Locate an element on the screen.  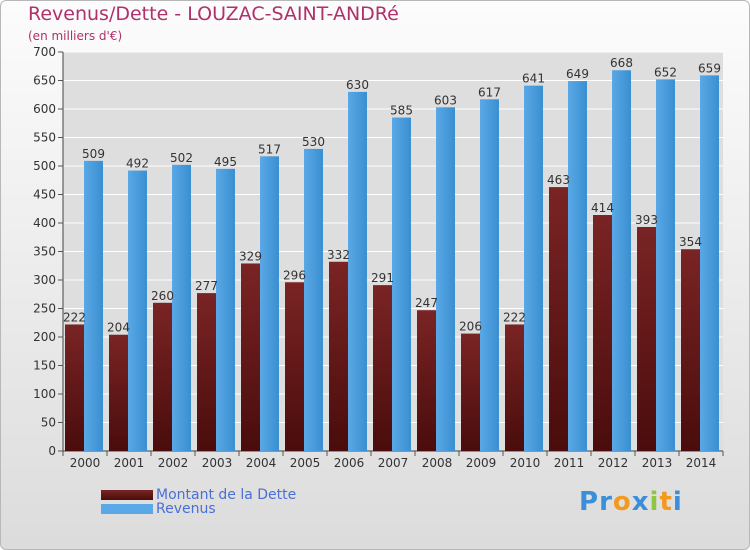
y-tick-label: 650 is located at coordinates (44, 81).